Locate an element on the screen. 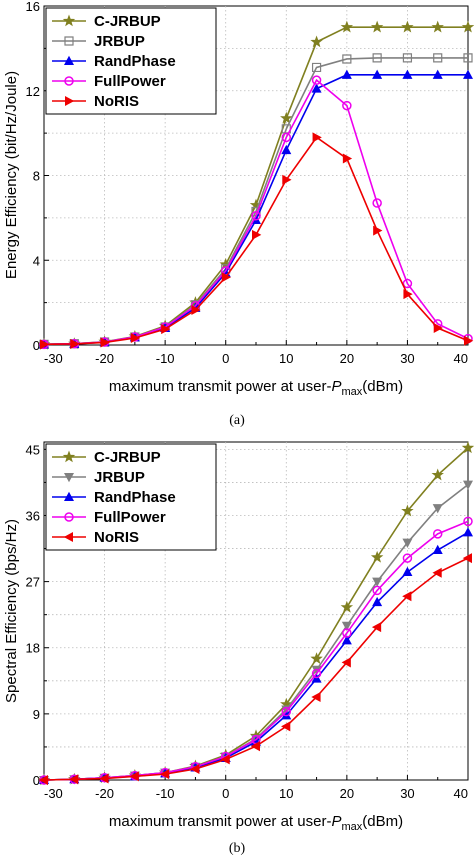  chart-a-legend: C-JRBUP JRBUP RandPhase FullPower NoRIS is located at coordinates (131, 61).